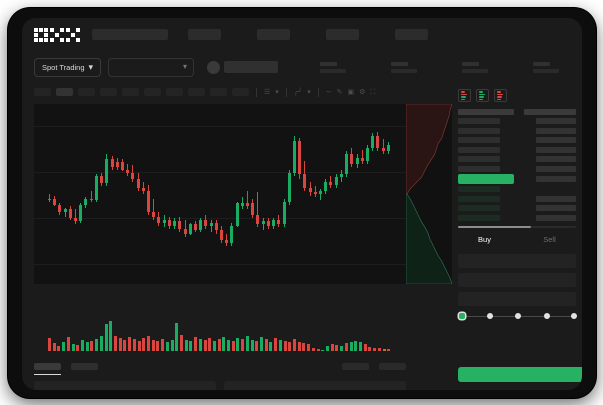 This screenshot has width=603, height=405. What do you see at coordinates (220, 172) in the screenshot?
I see `chart-gridline` at bounding box center [220, 172].